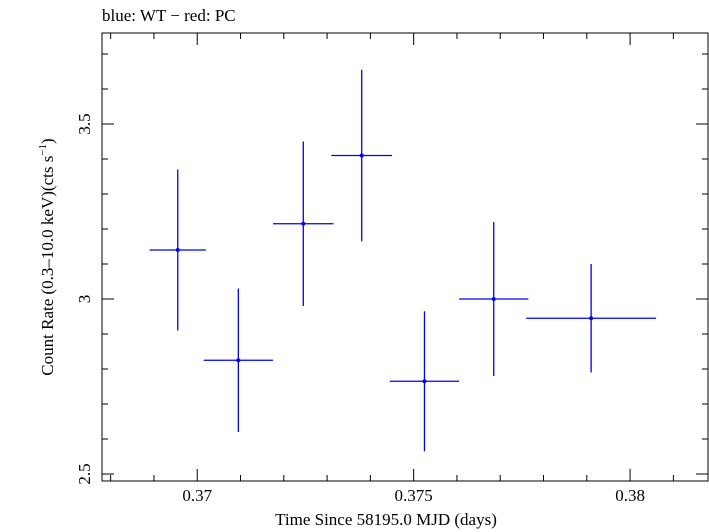  What do you see at coordinates (84, 123) in the screenshot?
I see `y-tick-label: 3.5` at bounding box center [84, 123].